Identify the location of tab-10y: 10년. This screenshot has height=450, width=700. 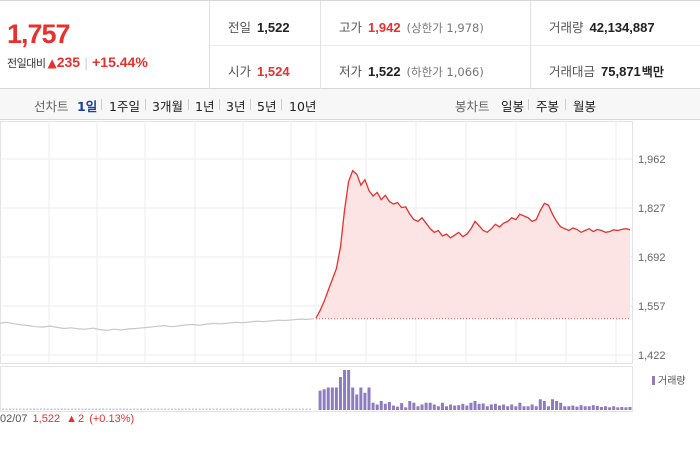
(303, 106).